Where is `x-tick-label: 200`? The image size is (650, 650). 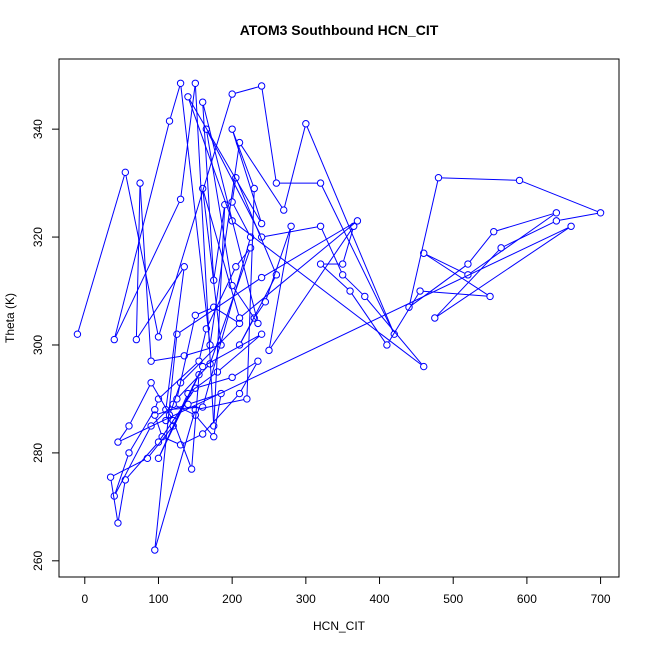
x-tick-label: 200 is located at coordinates (232, 599).